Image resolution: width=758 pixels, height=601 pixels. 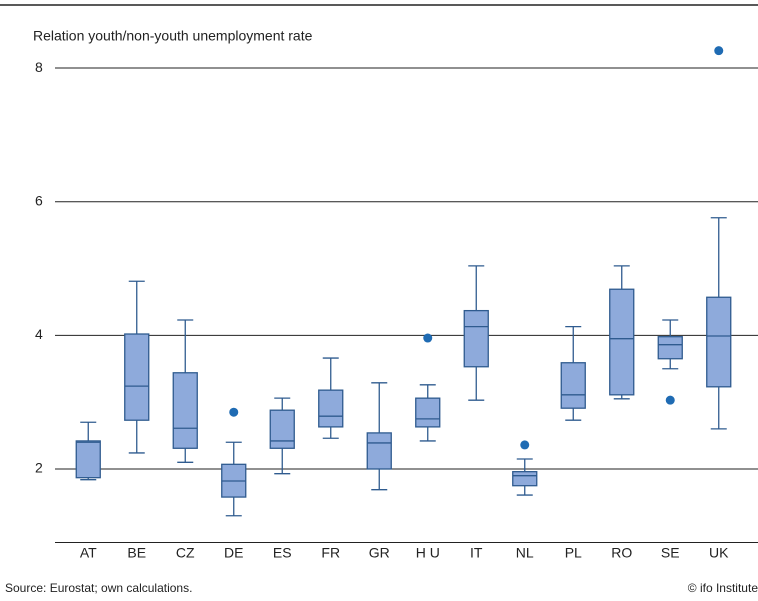 What do you see at coordinates (379, 553) in the screenshot?
I see `x-tick-label: GR` at bounding box center [379, 553].